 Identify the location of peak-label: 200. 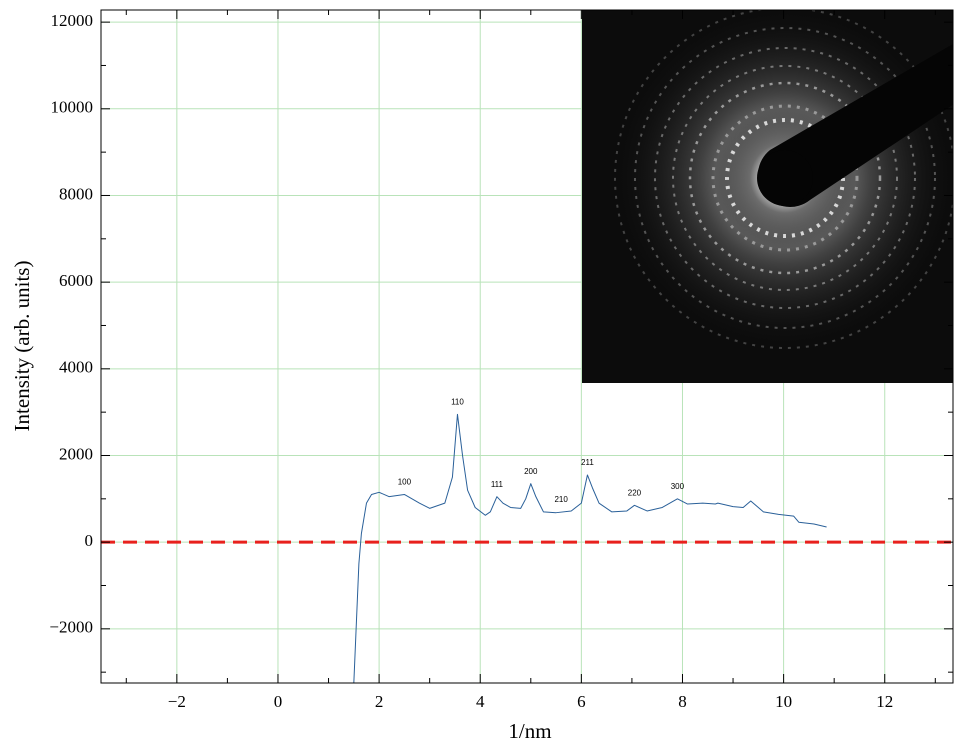
(531, 471).